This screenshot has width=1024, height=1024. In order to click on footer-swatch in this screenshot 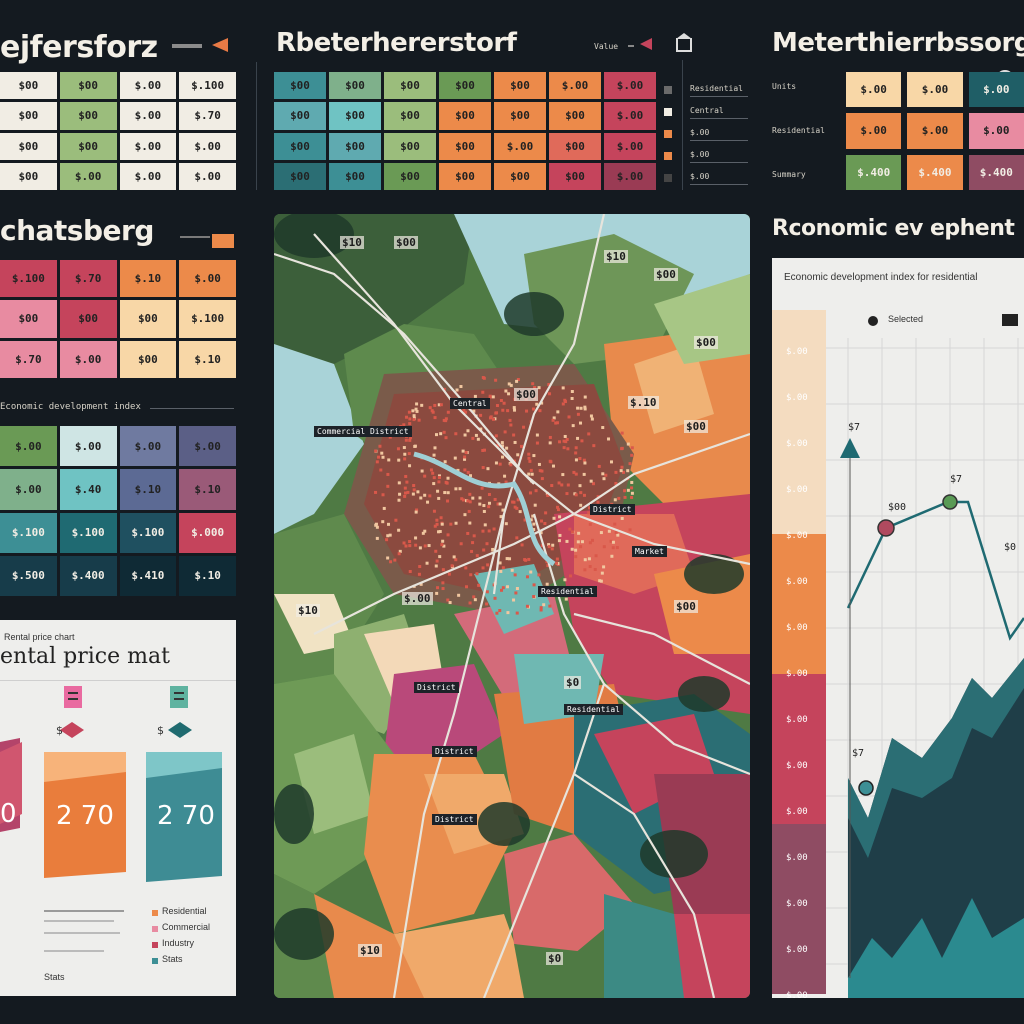, I will do `click(155, 945)`.